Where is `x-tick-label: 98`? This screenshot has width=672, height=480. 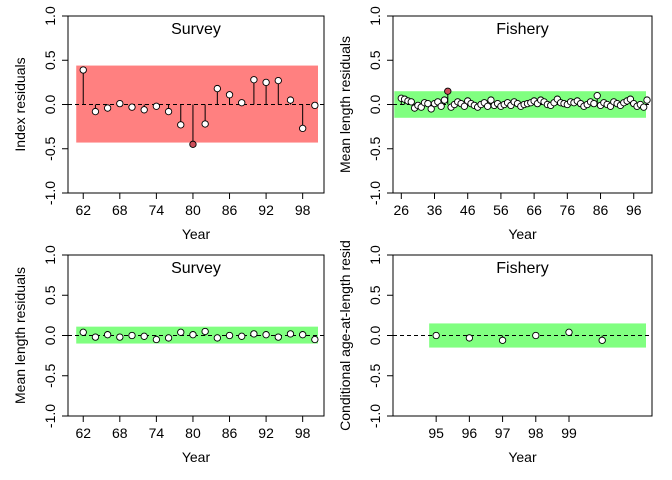 x-tick-label: 98 is located at coordinates (536, 433).